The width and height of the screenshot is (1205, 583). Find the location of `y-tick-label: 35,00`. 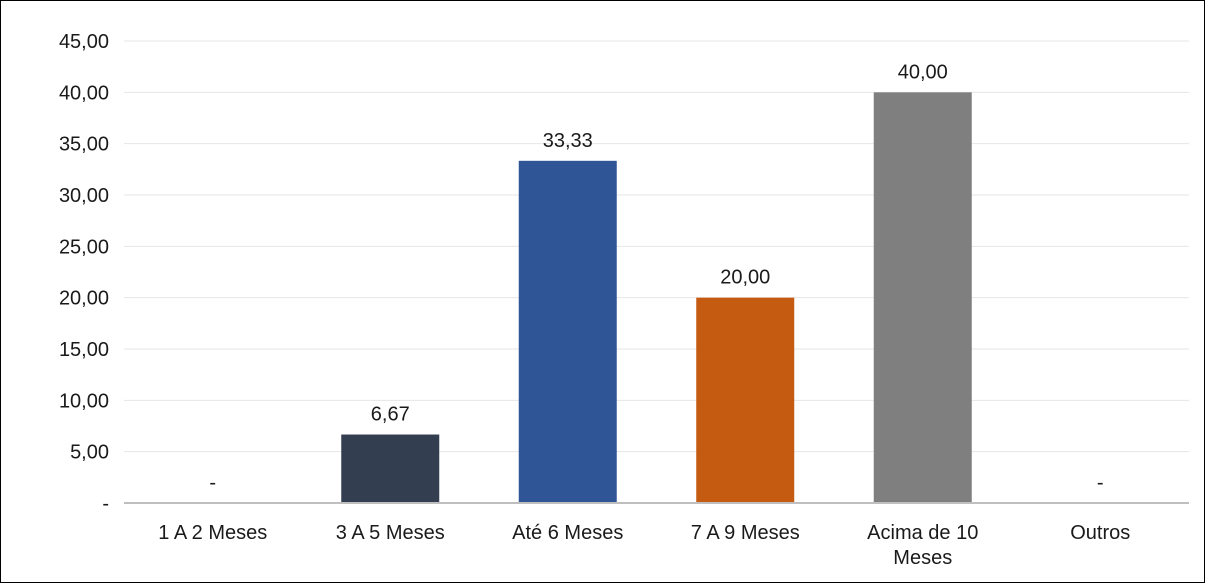

y-tick-label: 35,00 is located at coordinates (84, 145).